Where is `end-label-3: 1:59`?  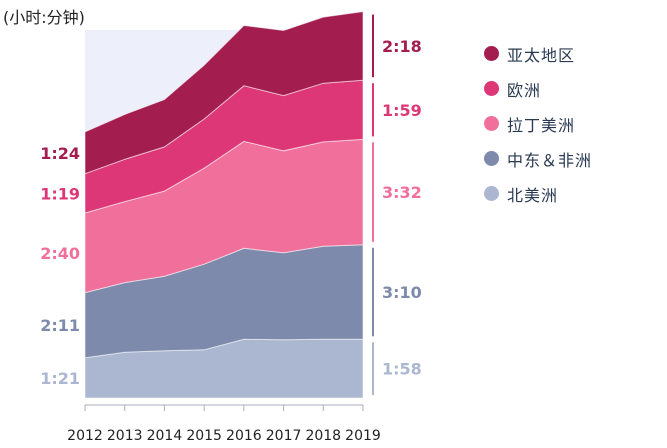 end-label-3: 1:59 is located at coordinates (402, 110).